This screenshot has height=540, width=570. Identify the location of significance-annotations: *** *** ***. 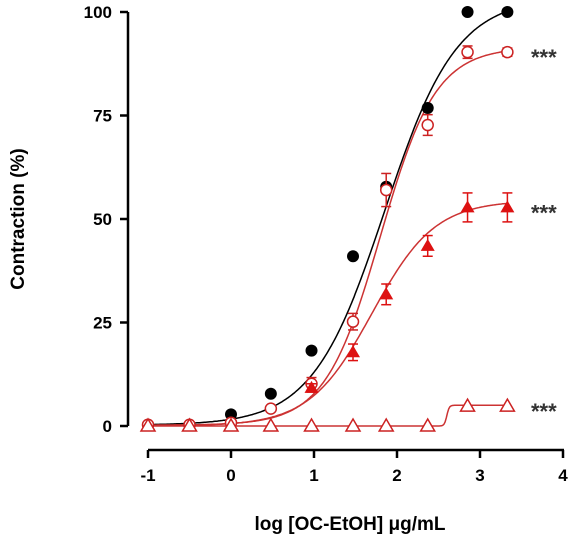
(544, 234).